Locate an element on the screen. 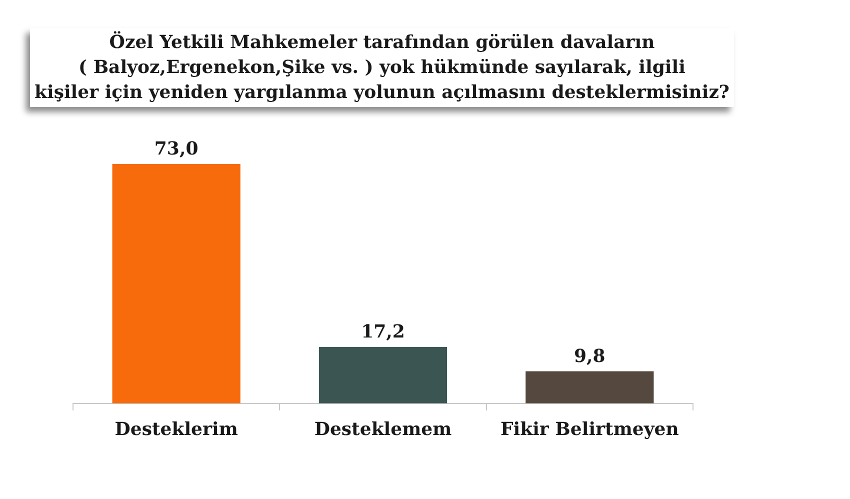 This screenshot has width=850, height=499. data-label: 9,8 is located at coordinates (590, 356).